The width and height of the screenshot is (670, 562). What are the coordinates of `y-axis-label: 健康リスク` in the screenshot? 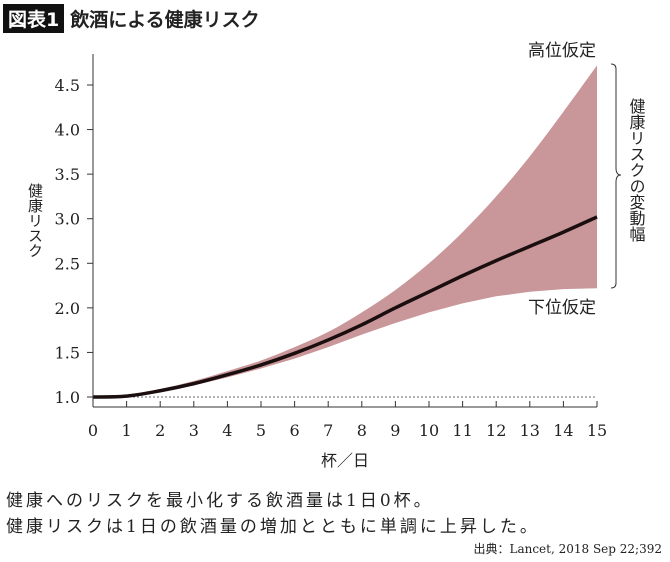 It's located at (35, 220).